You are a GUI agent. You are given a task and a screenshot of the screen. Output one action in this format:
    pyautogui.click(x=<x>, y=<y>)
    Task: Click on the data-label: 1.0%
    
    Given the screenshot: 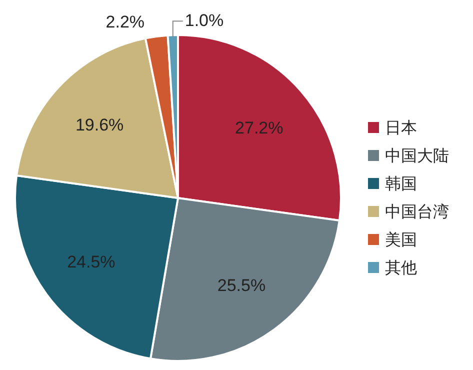 What is the action you would take?
    pyautogui.click(x=204, y=20)
    